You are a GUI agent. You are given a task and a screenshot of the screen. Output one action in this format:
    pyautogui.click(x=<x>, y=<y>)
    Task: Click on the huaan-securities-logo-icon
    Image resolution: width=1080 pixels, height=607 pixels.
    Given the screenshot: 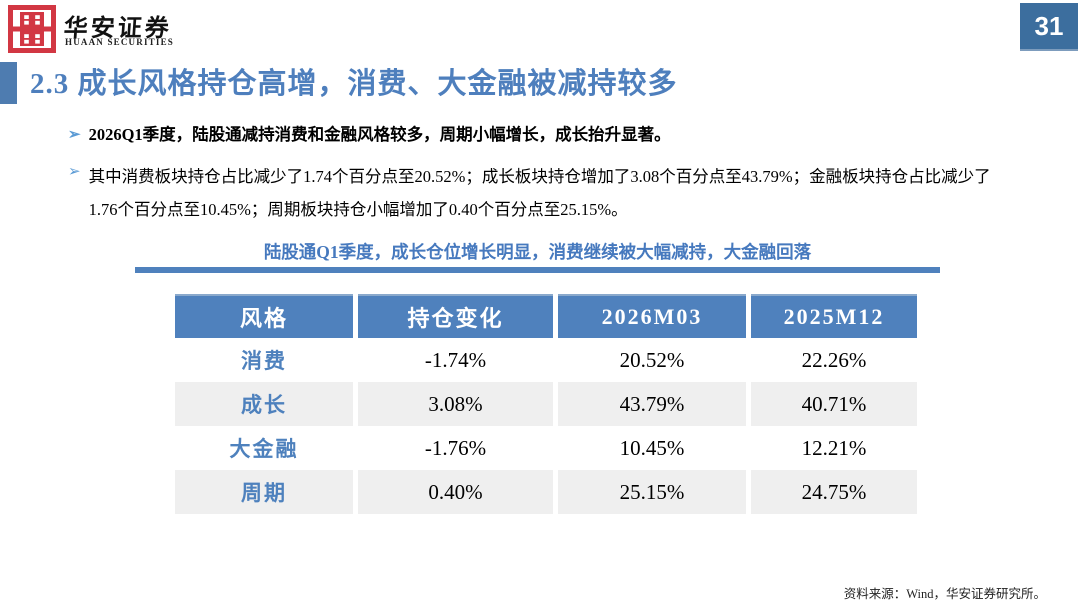 What is the action you would take?
    pyautogui.click(x=32, y=29)
    